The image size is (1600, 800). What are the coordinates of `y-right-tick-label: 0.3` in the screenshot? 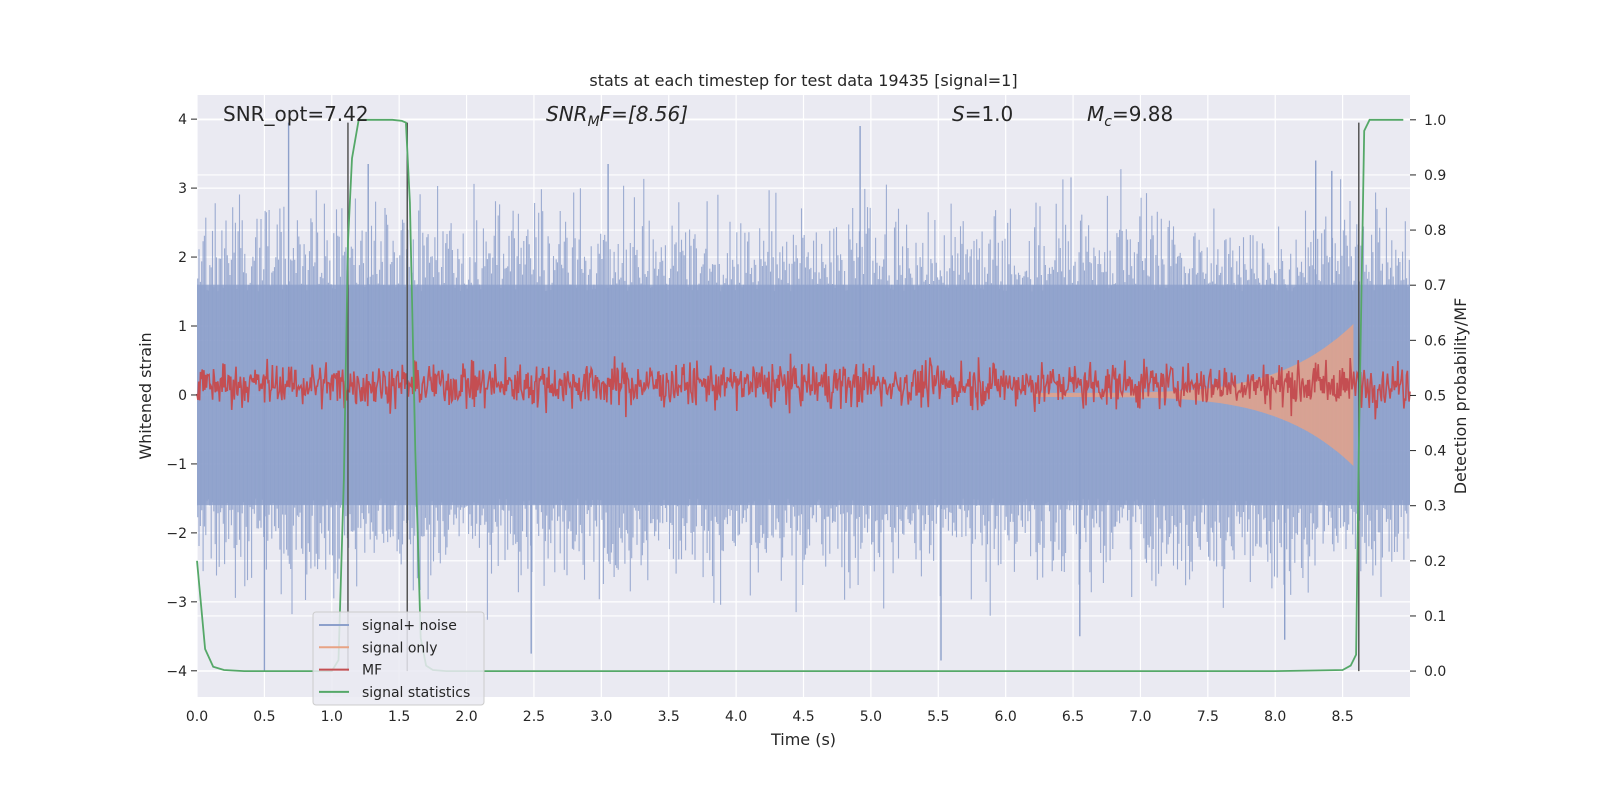 It's located at (1435, 507).